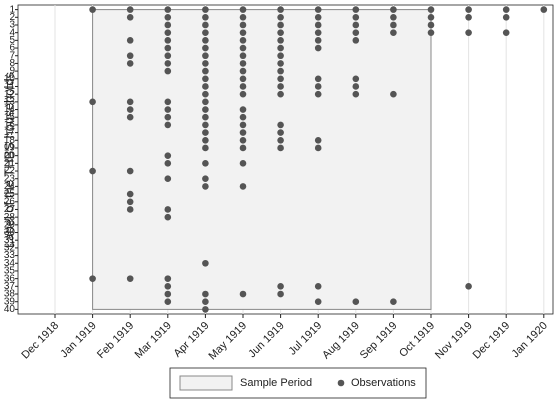 Image resolution: width=558 pixels, height=406 pixels. Describe the element at coordinates (12, 55) in the screenshot. I see `y-tick-label: 7` at that location.